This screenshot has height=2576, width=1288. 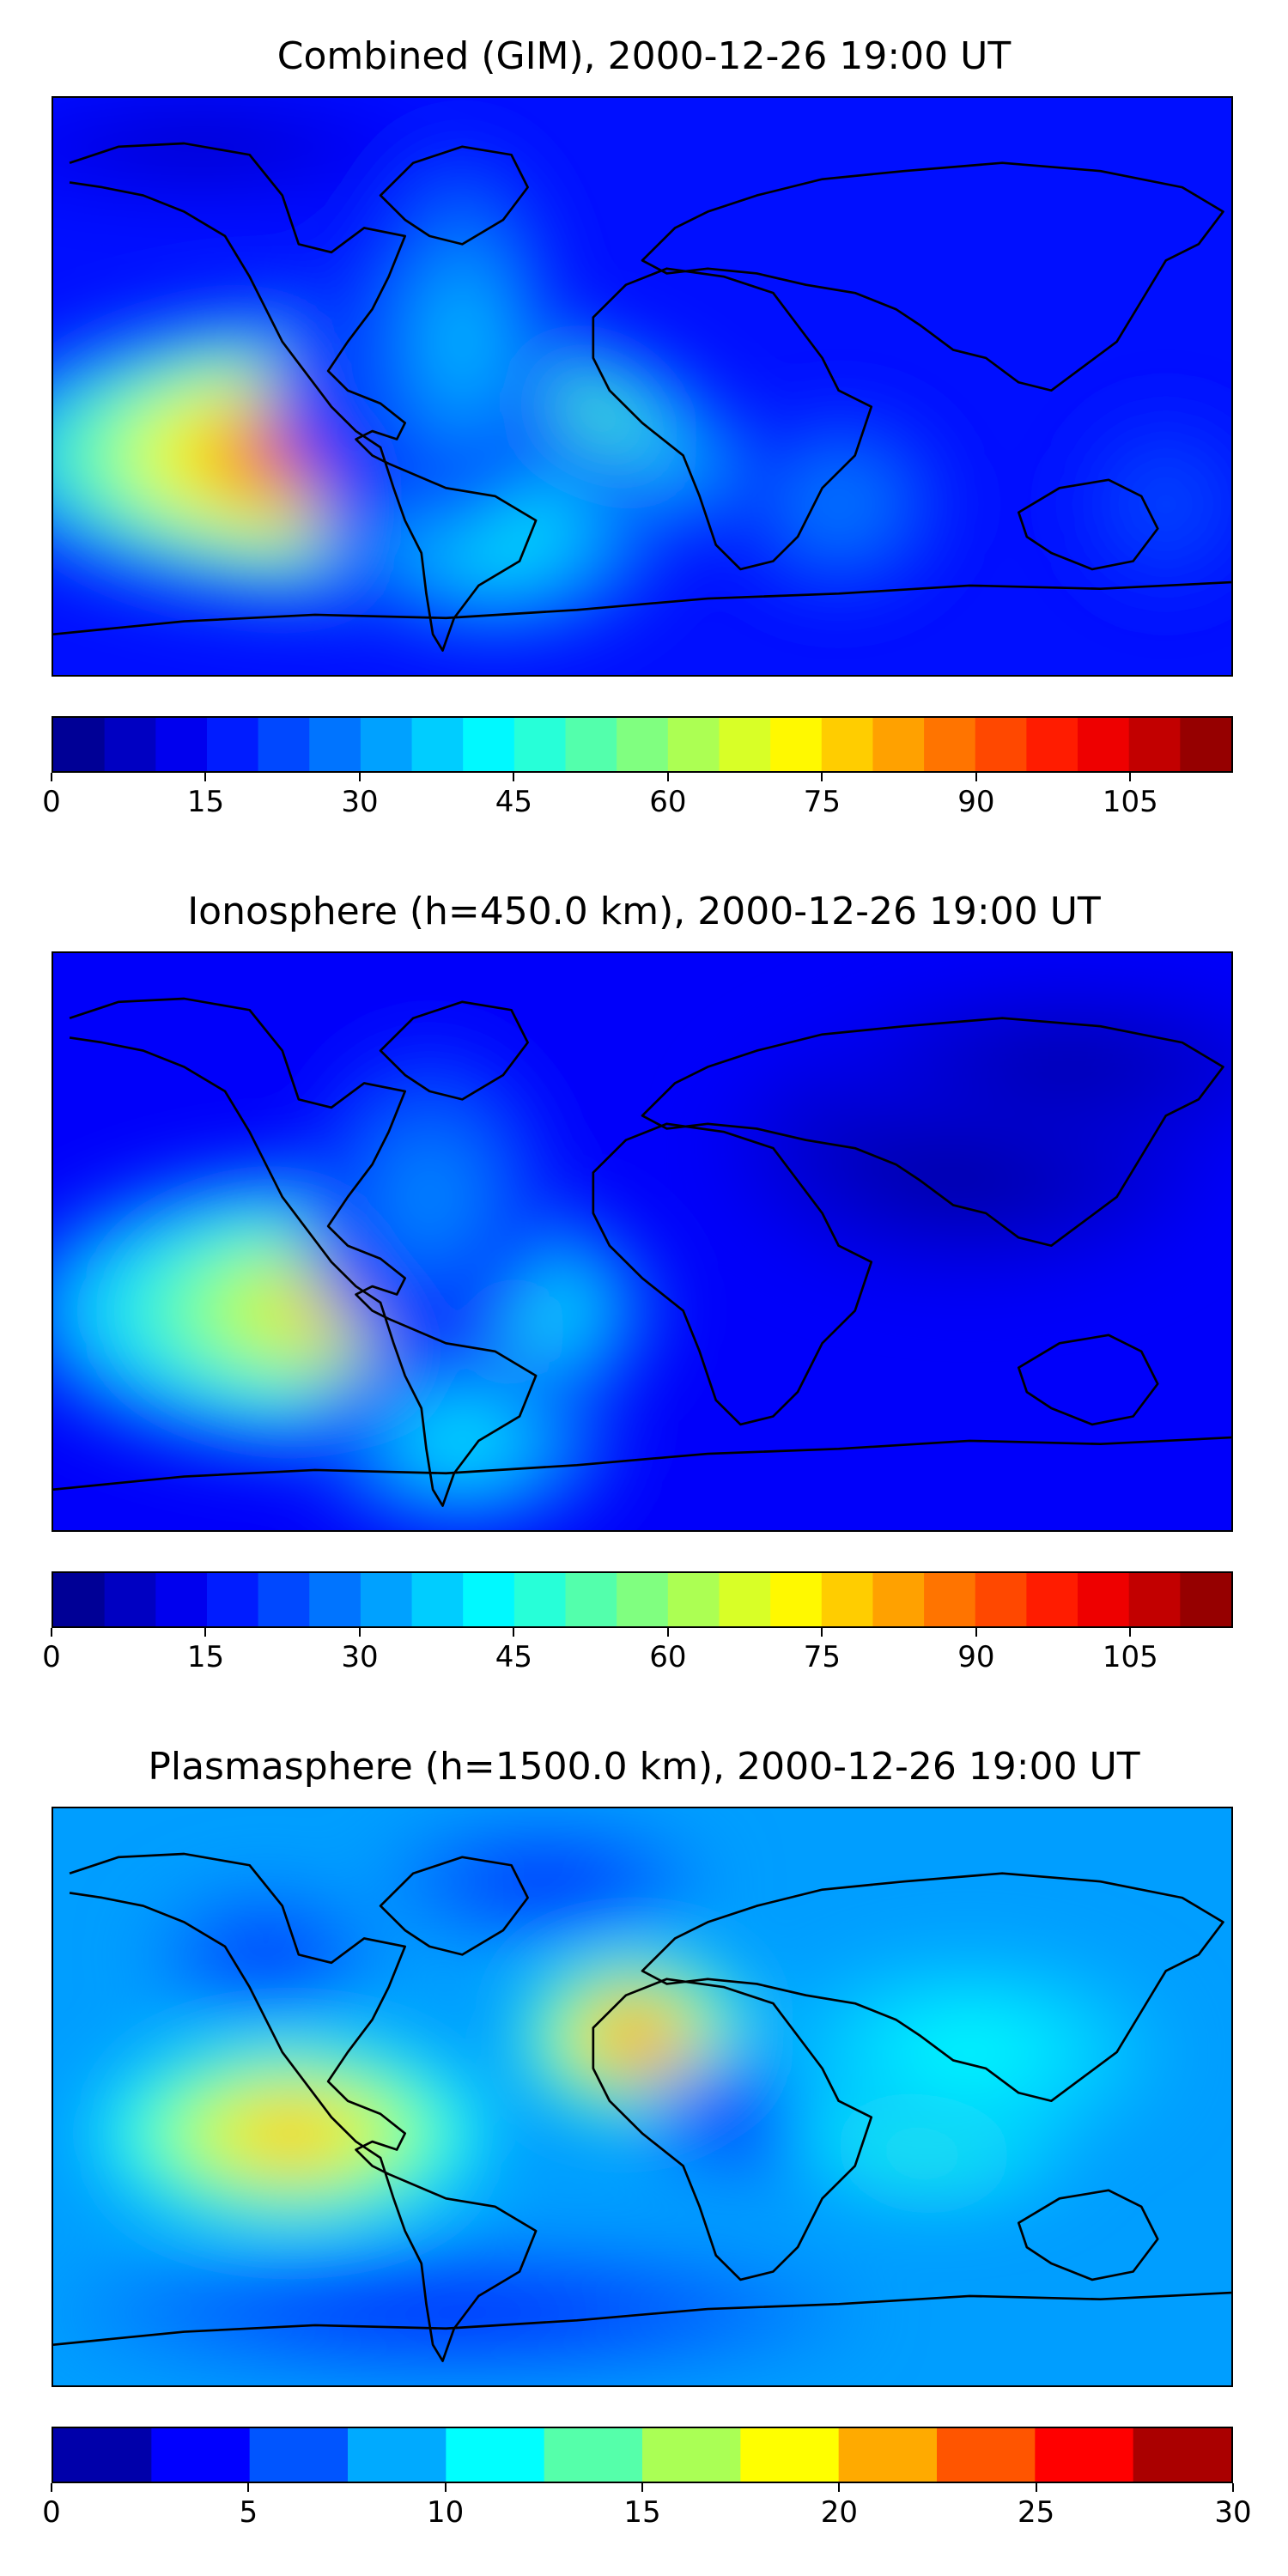 What do you see at coordinates (1130, 1657) in the screenshot?
I see `colorbar-tick-label: 105` at bounding box center [1130, 1657].